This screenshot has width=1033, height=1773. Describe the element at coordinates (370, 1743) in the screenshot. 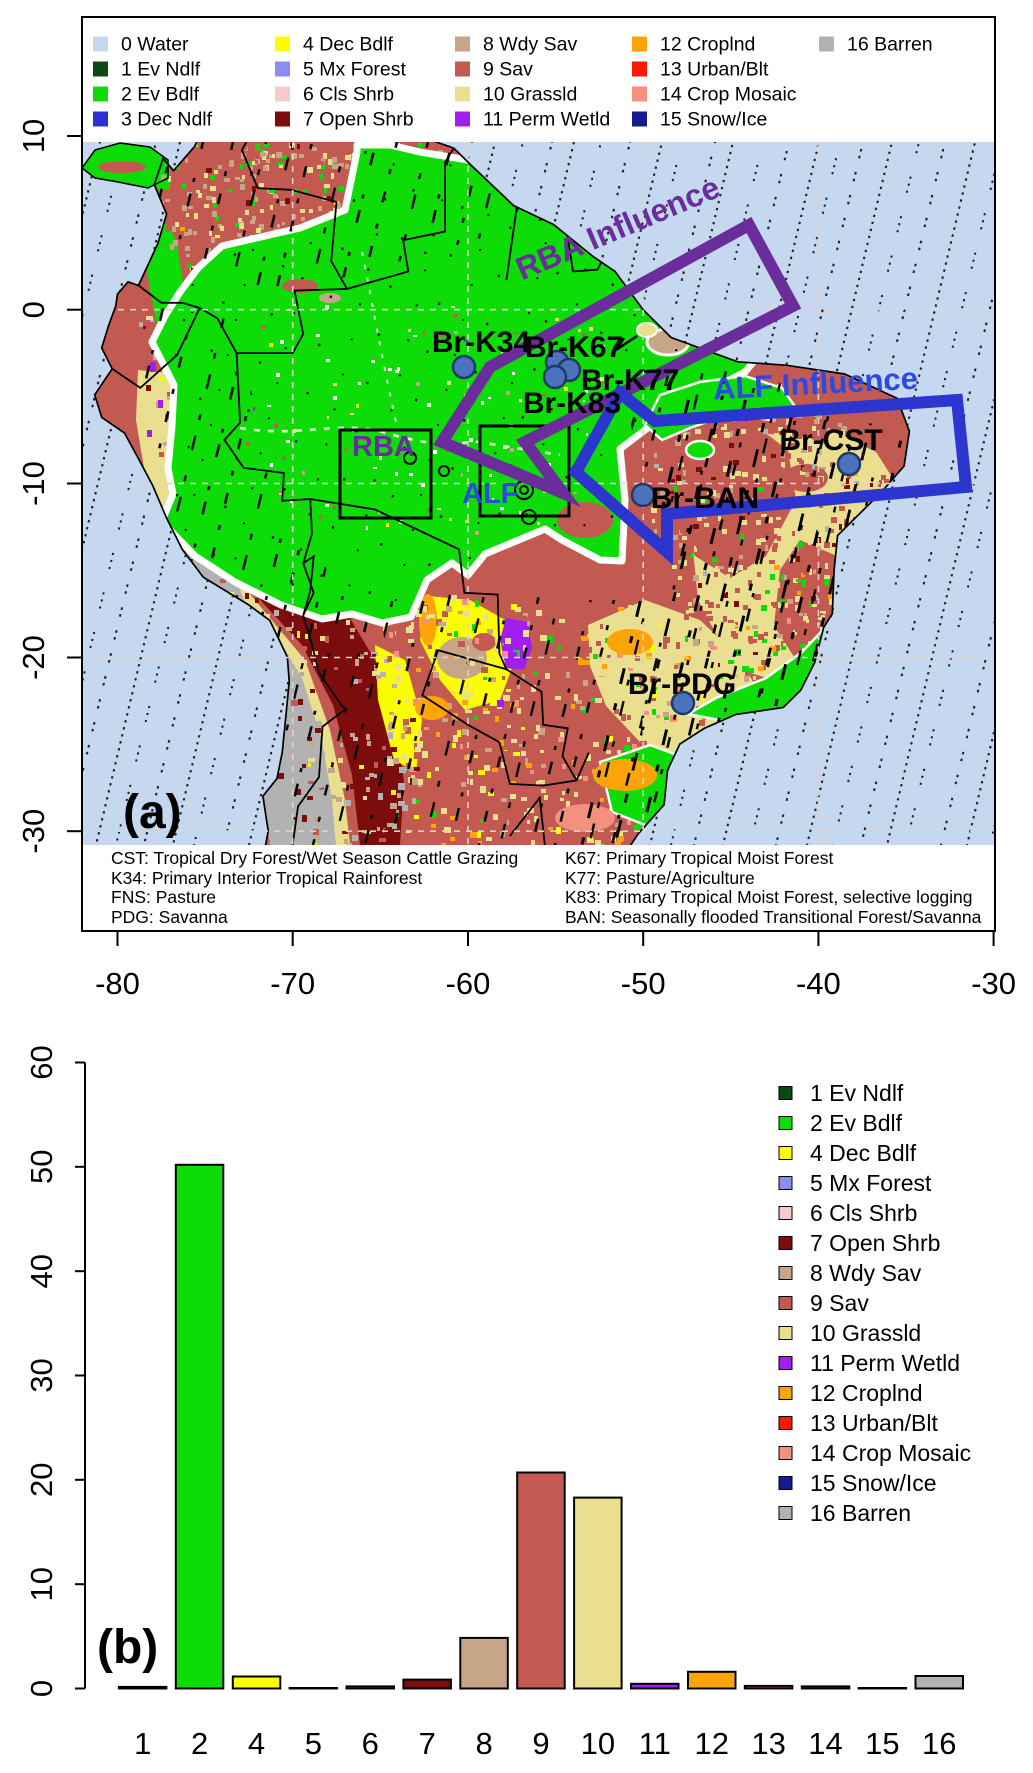

I see `svg-text: 6` at that location.